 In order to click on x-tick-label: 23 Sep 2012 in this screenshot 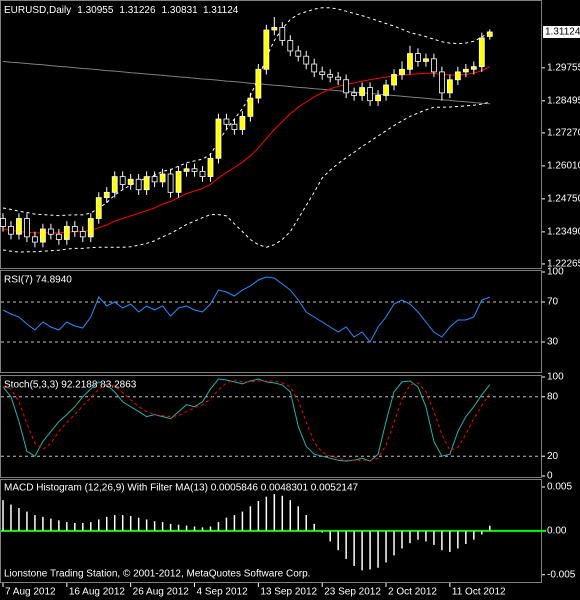, I will do `click(352, 592)`.